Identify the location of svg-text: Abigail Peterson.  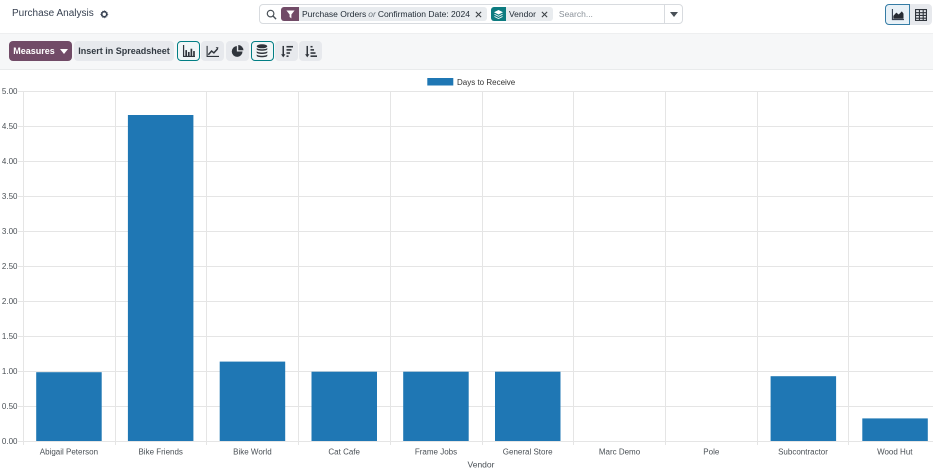
(69, 452).